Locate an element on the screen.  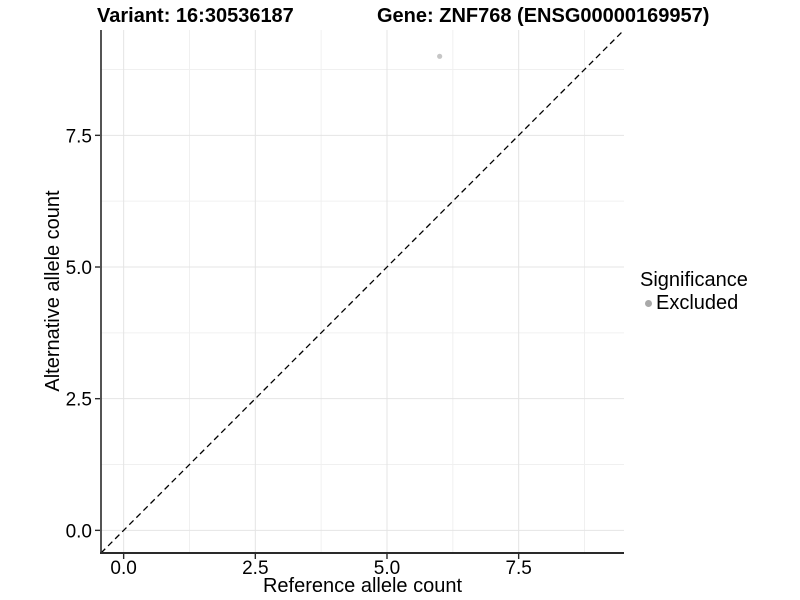
x-tick-label: 5.0 is located at coordinates (387, 568).